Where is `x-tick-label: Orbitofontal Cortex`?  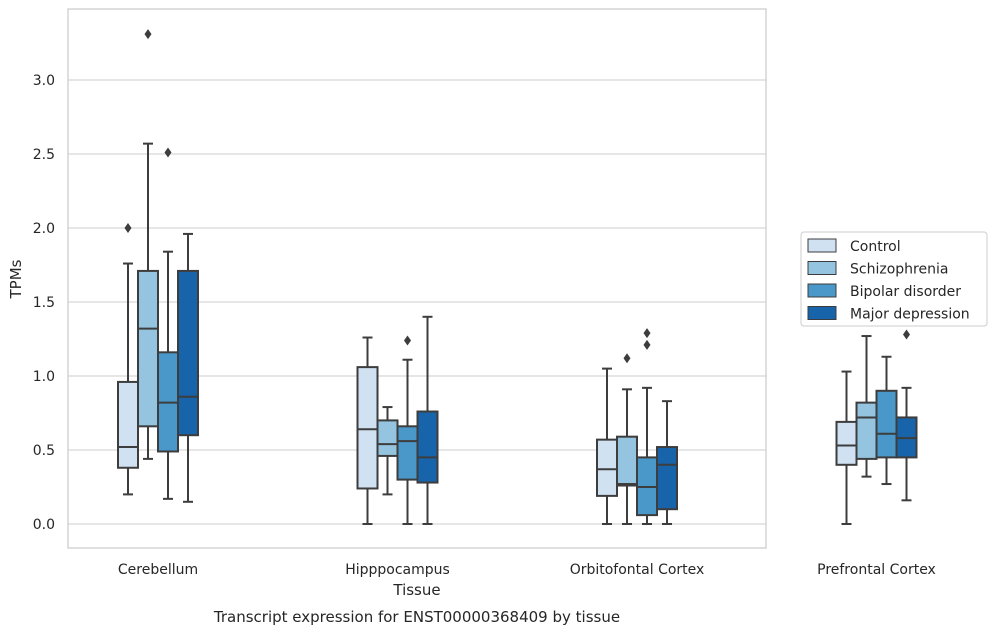
x-tick-label: Orbitofontal Cortex is located at coordinates (637, 570).